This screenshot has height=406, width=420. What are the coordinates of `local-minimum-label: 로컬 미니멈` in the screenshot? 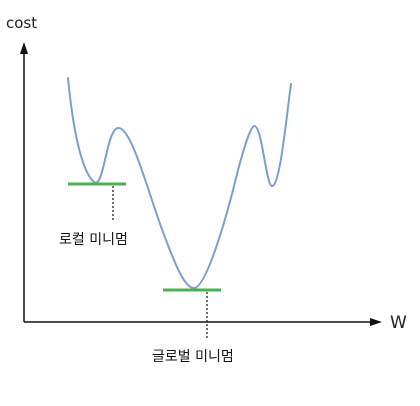 It's located at (93, 240).